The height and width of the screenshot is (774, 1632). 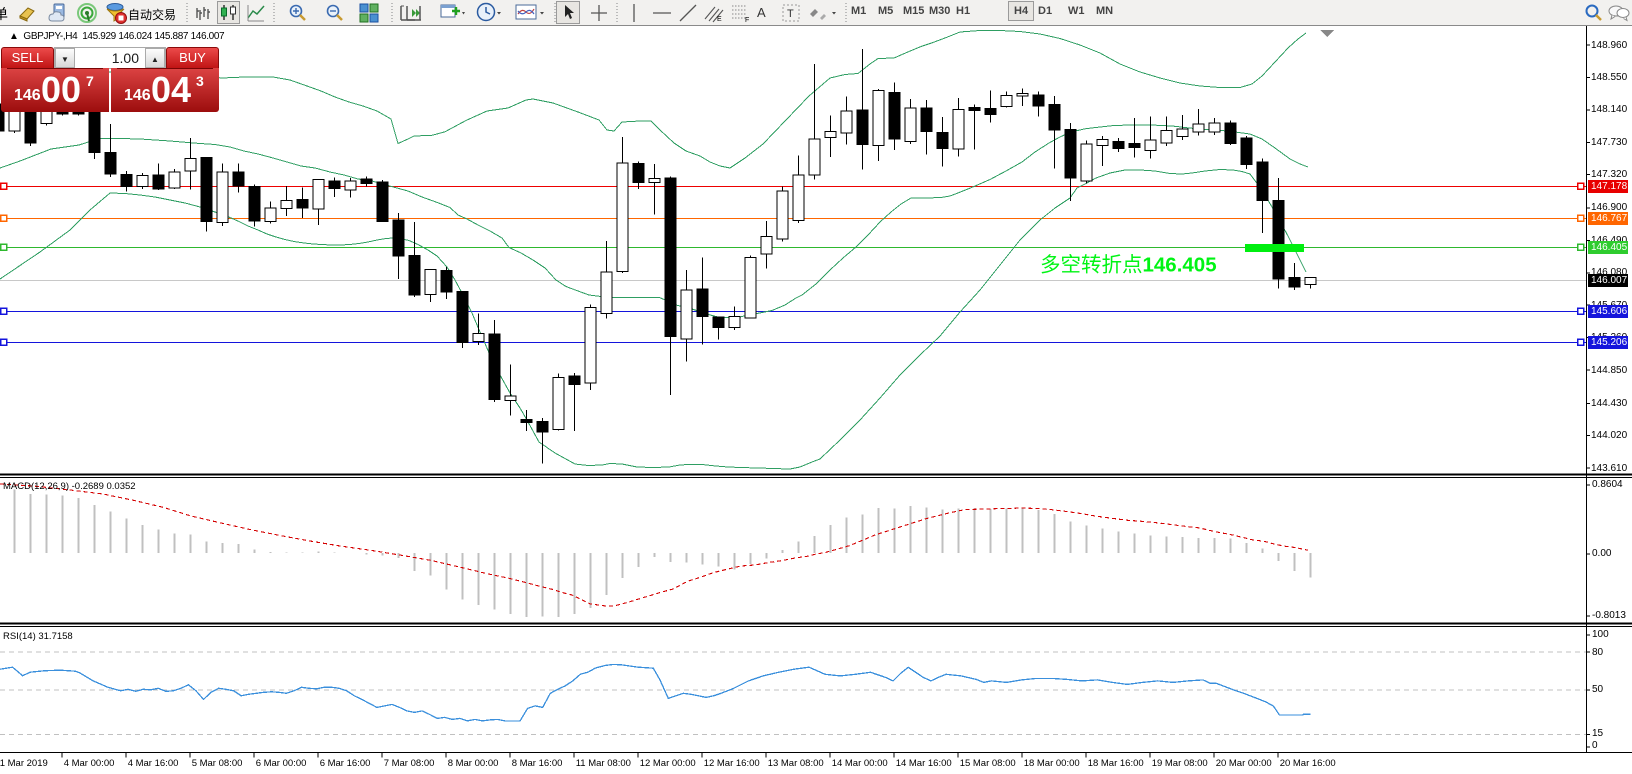 What do you see at coordinates (790, 14) in the screenshot?
I see `svg-text: T` at bounding box center [790, 14].